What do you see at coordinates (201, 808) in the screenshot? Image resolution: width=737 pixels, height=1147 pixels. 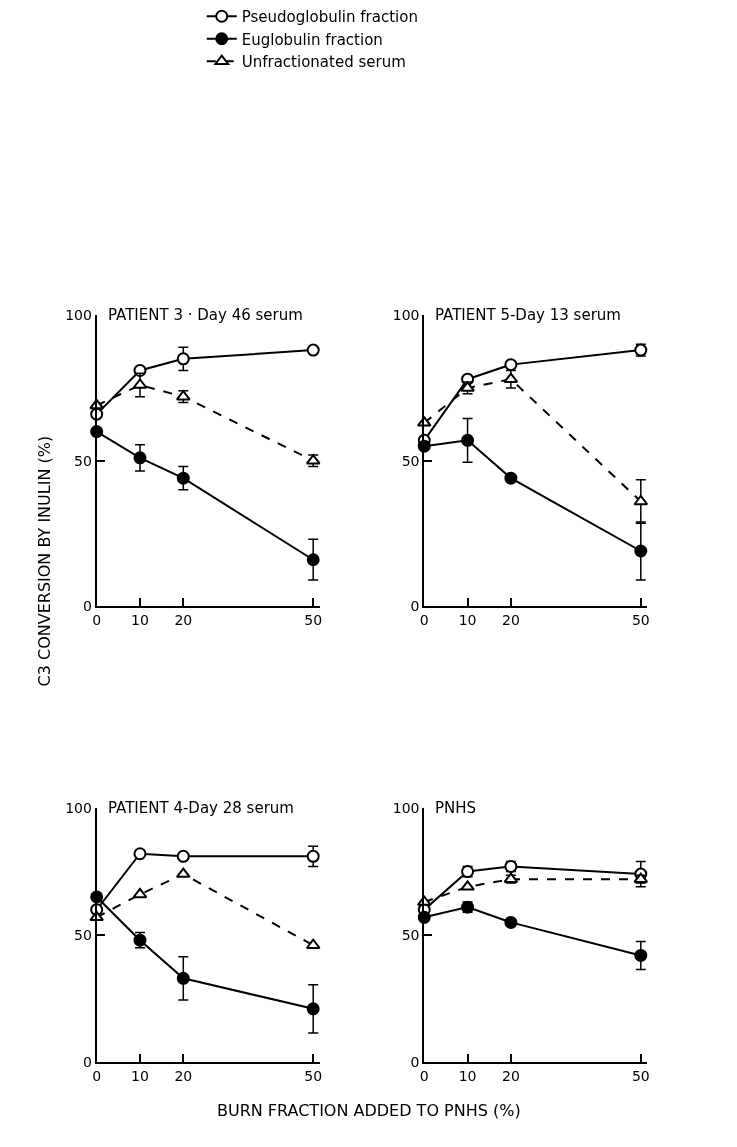 I see `chart-title: PATIENT 4-Day 28 serum` at bounding box center [201, 808].